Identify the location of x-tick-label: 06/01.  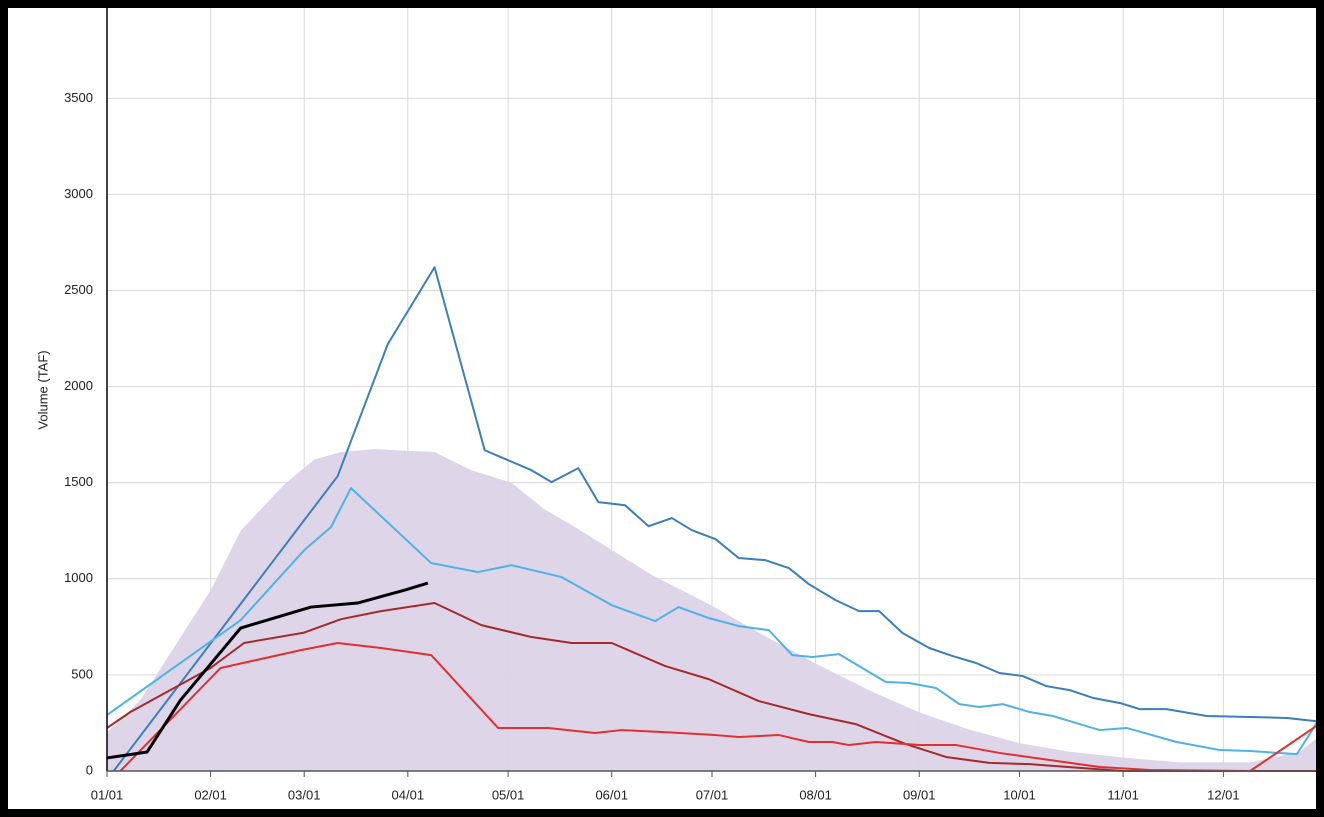
(611, 794).